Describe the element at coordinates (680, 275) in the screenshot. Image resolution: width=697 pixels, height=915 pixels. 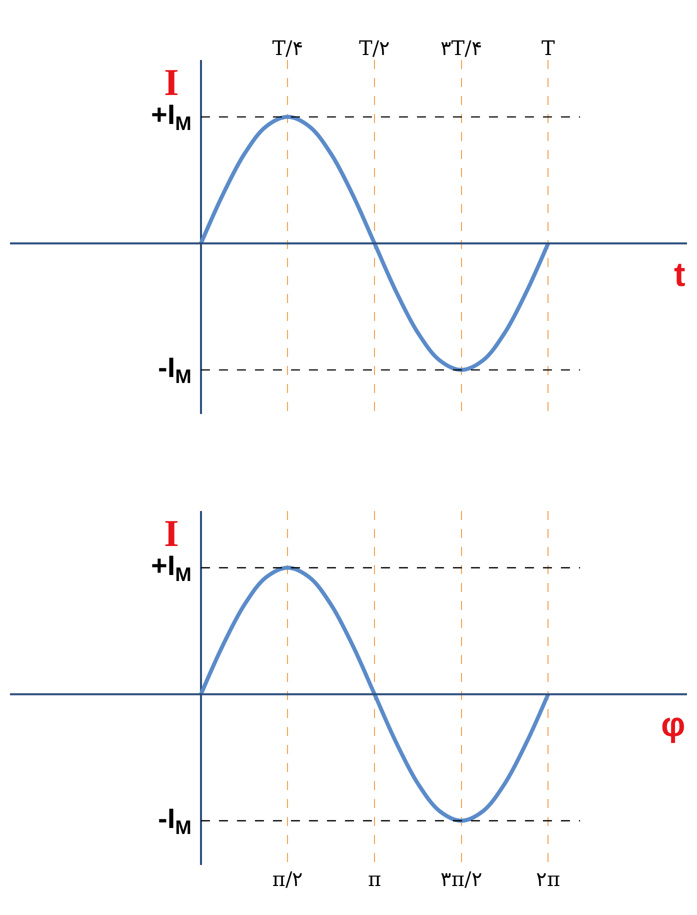
I see `x-axis-title: t` at that location.